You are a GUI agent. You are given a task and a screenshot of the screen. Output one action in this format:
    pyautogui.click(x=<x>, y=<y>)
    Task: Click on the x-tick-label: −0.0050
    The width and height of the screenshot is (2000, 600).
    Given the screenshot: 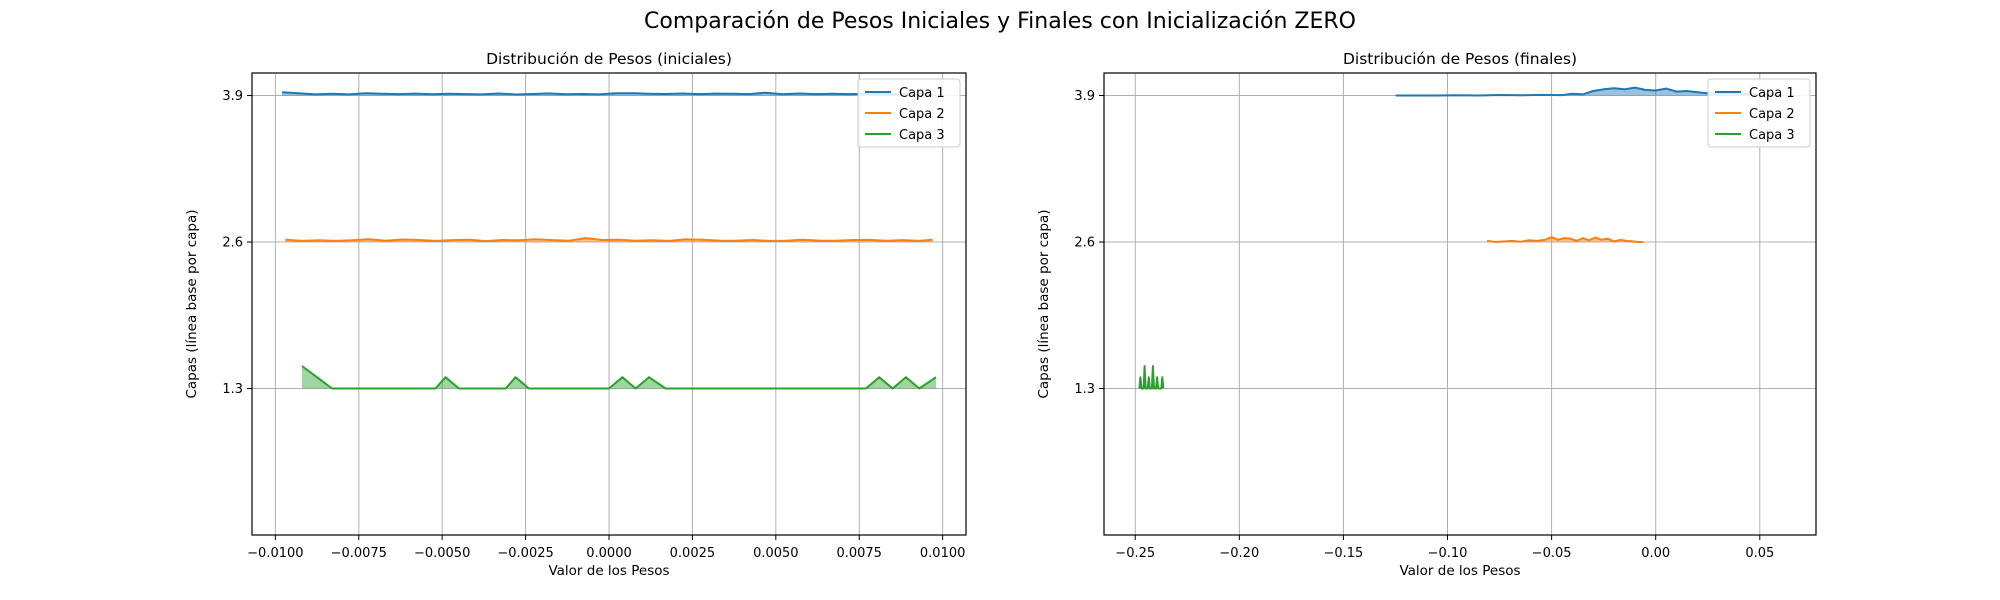 What is the action you would take?
    pyautogui.click(x=442, y=553)
    